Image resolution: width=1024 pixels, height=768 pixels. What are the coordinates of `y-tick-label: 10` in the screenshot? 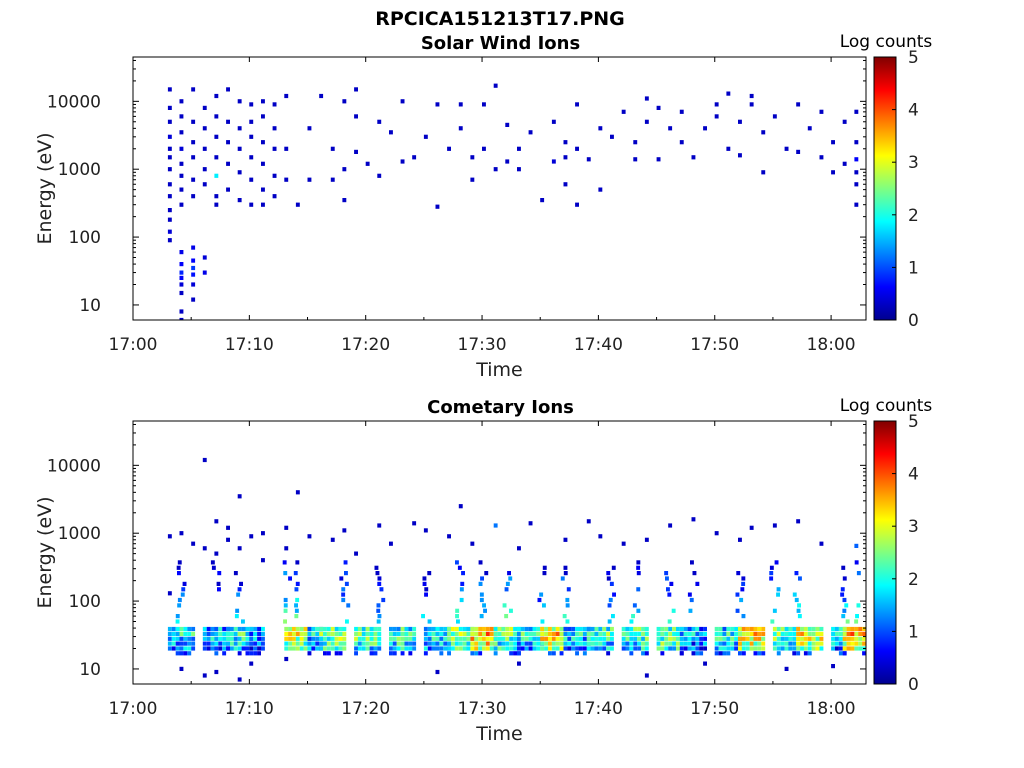 It's located at (90, 670).